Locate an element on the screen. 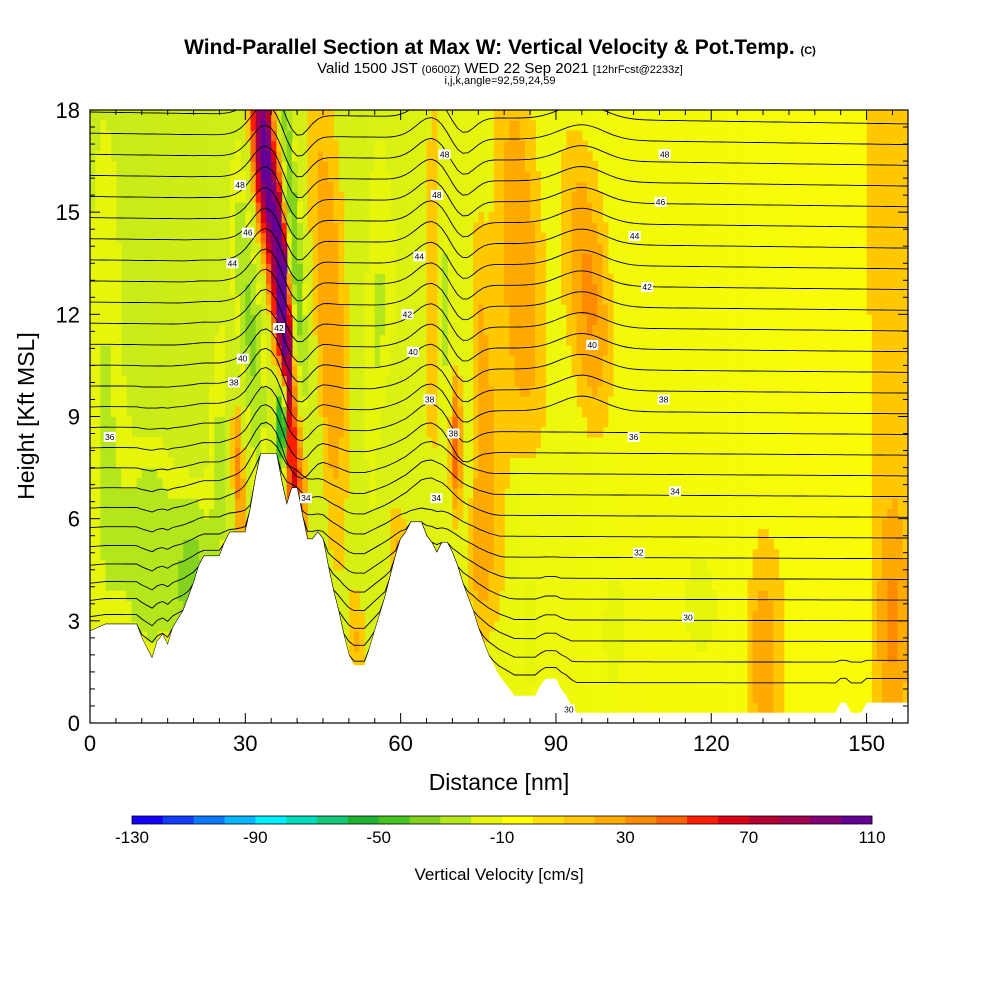  colorbar-swatch is located at coordinates (240, 820).